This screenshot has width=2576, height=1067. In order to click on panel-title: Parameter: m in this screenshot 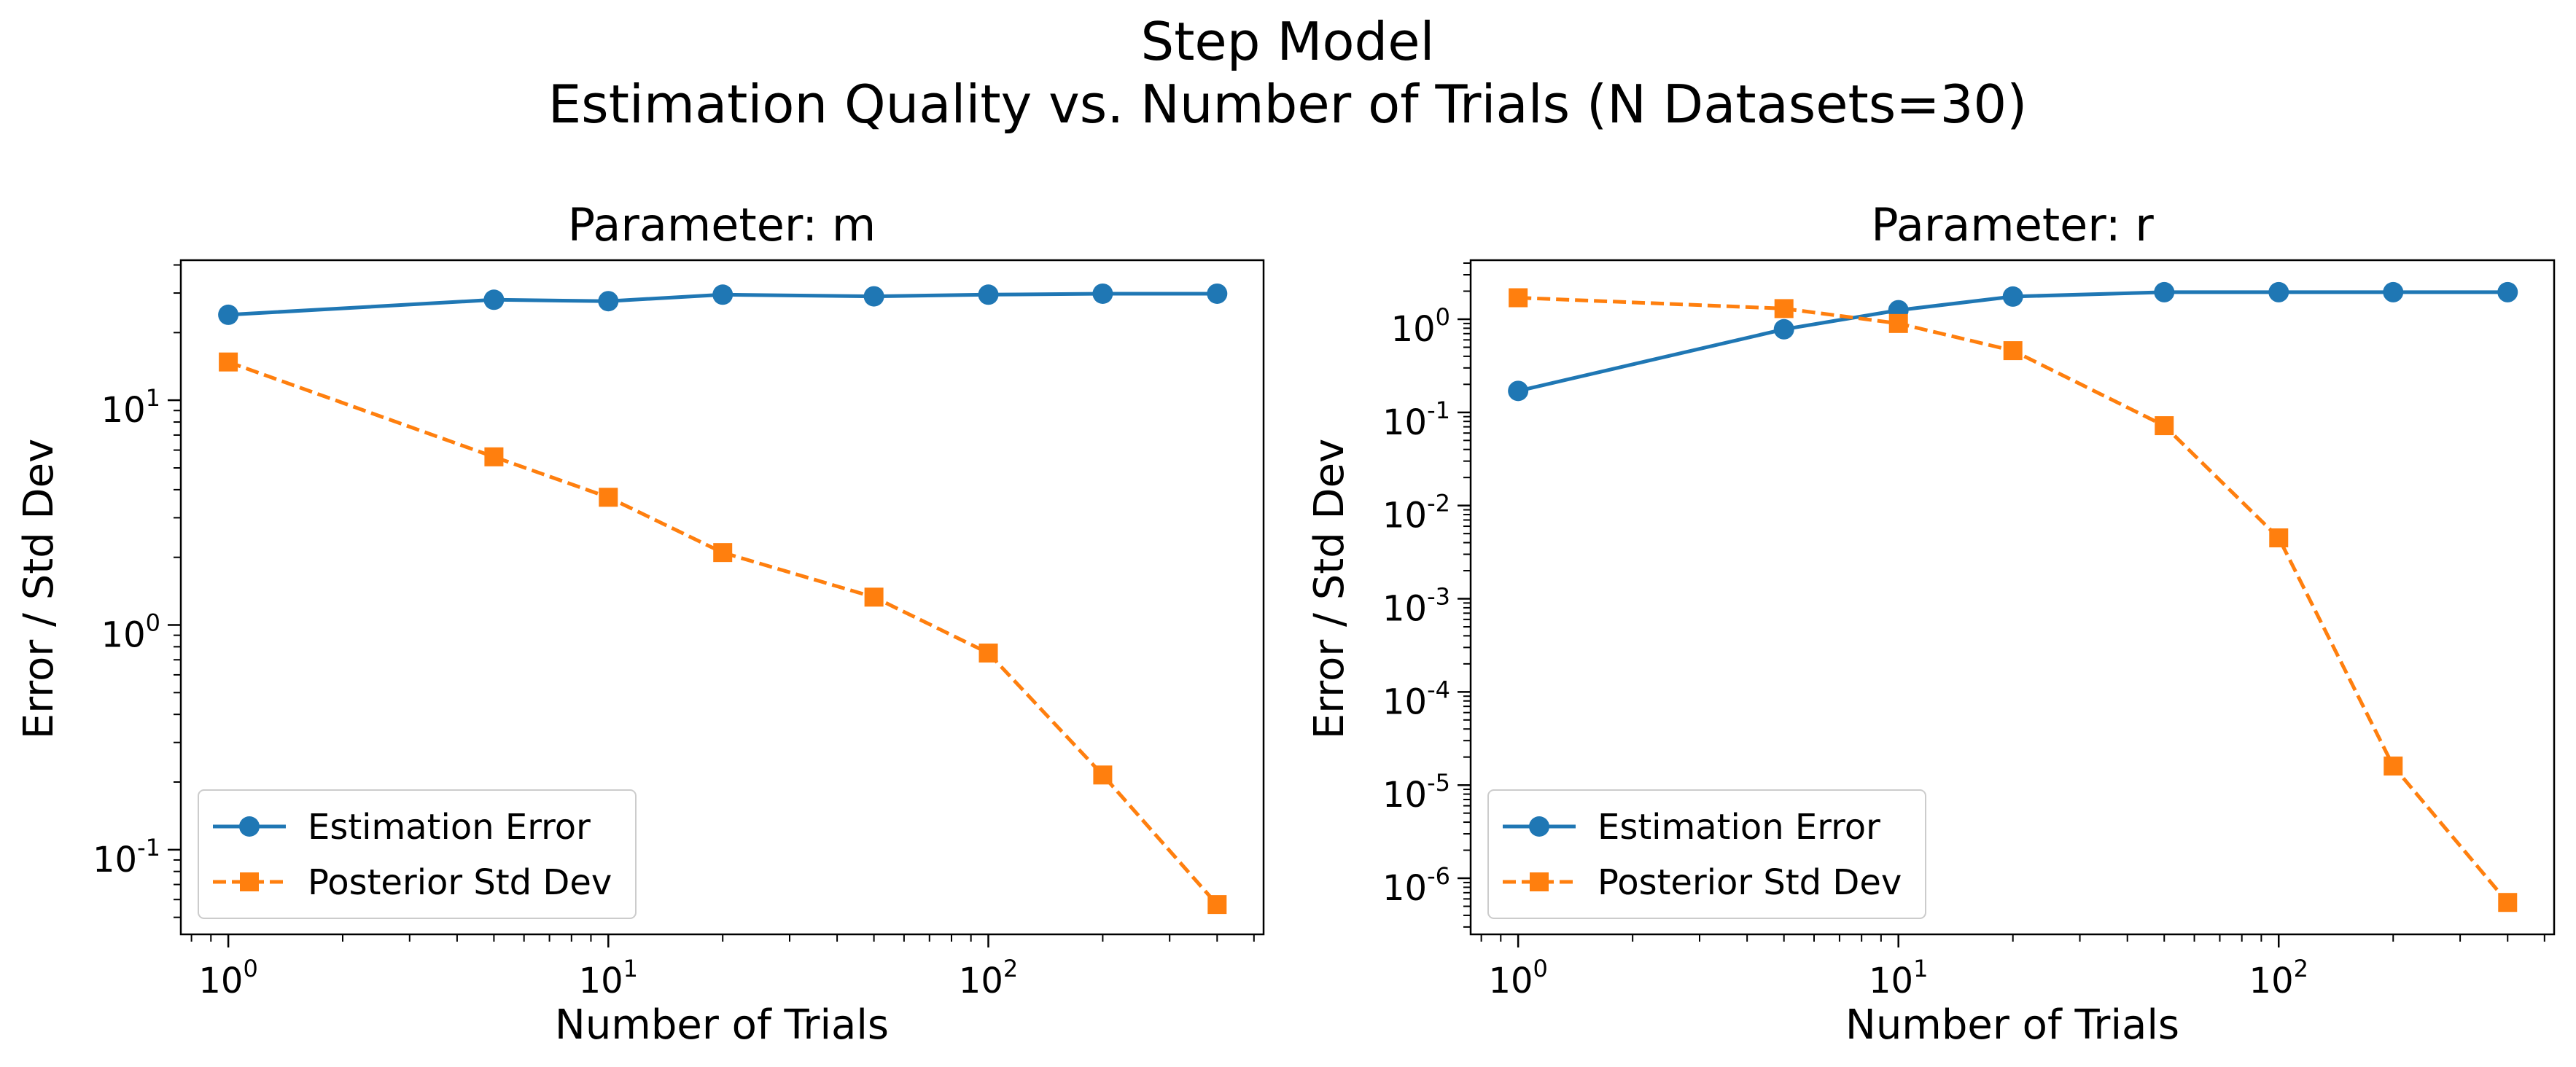, I will do `click(722, 224)`.